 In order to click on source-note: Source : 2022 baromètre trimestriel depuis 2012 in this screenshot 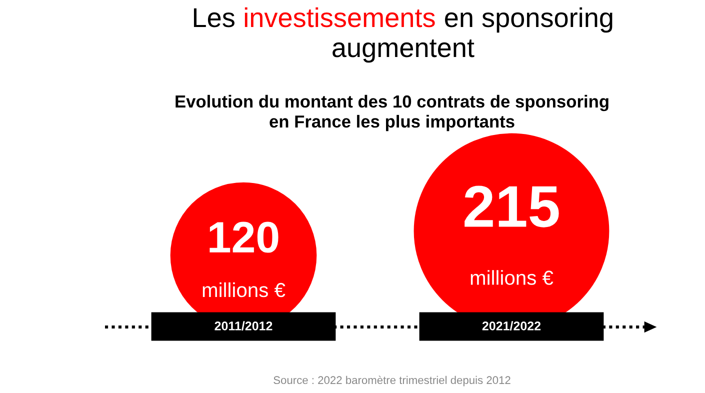, I will do `click(392, 381)`.